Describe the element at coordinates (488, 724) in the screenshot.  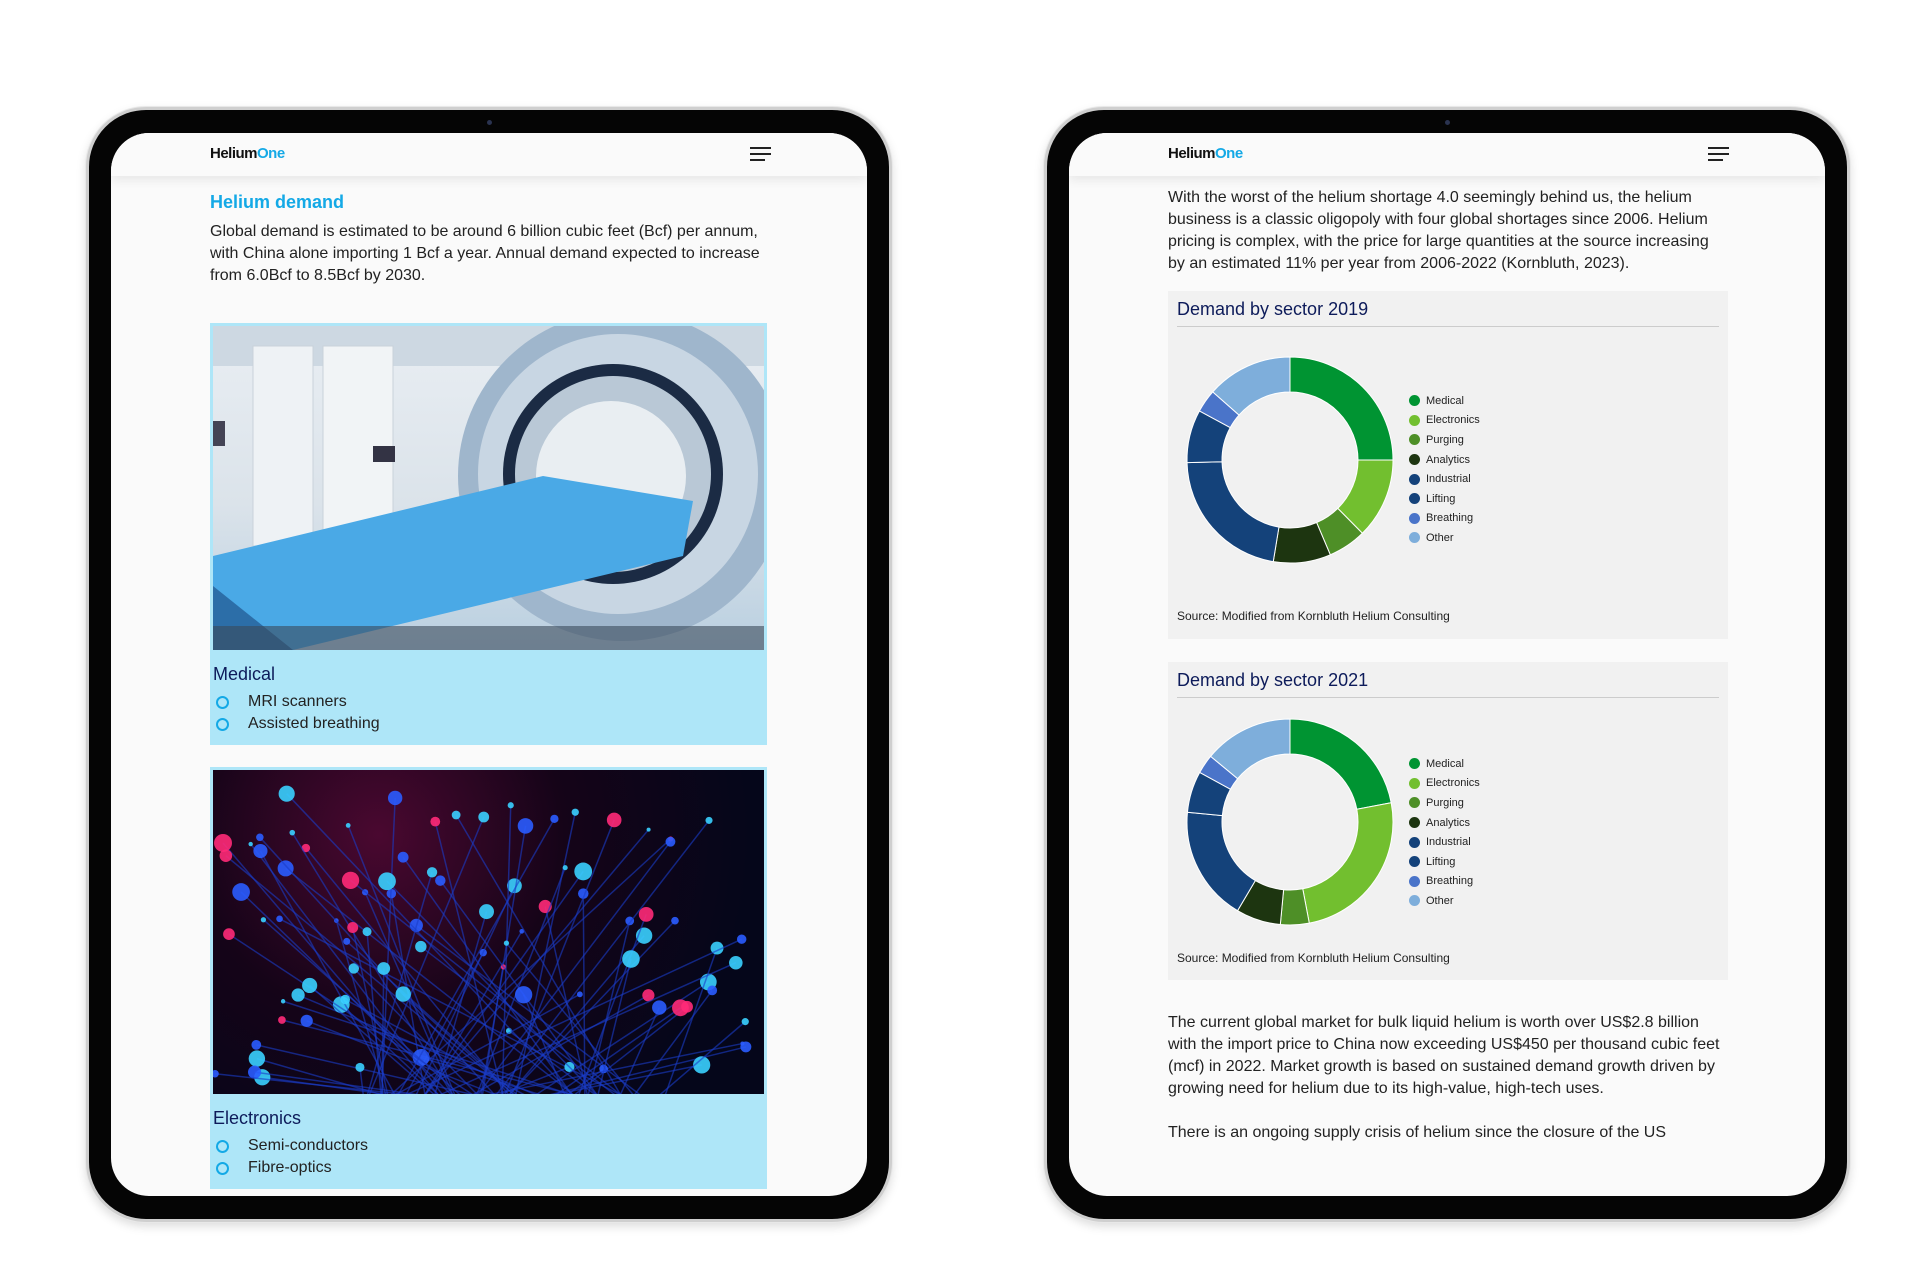
I see `list-item: Assisted breathing` at that location.